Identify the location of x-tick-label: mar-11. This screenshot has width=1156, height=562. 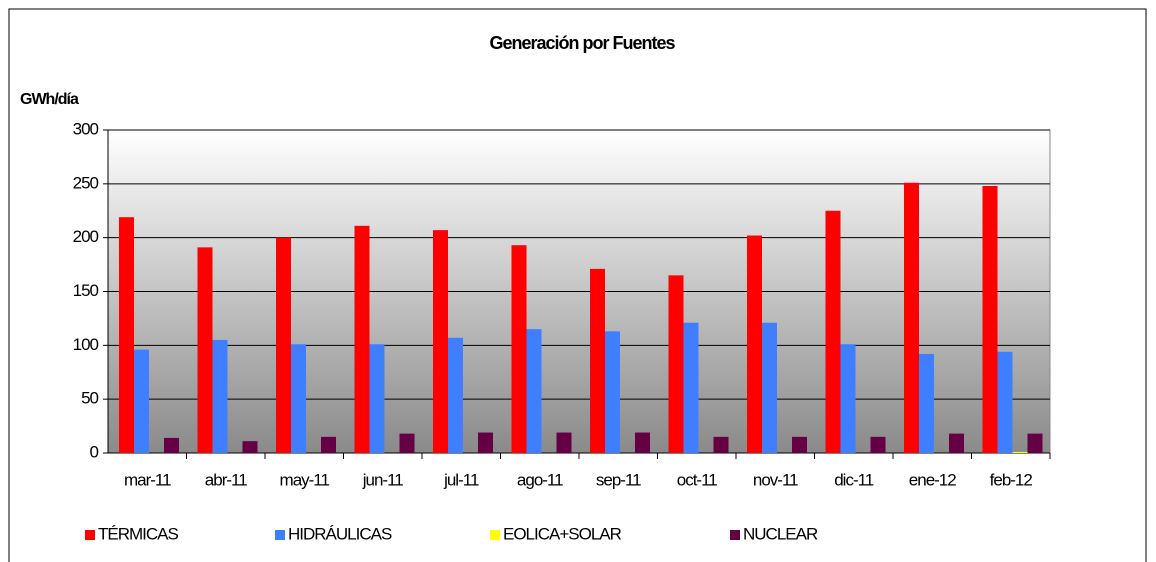
(147, 479).